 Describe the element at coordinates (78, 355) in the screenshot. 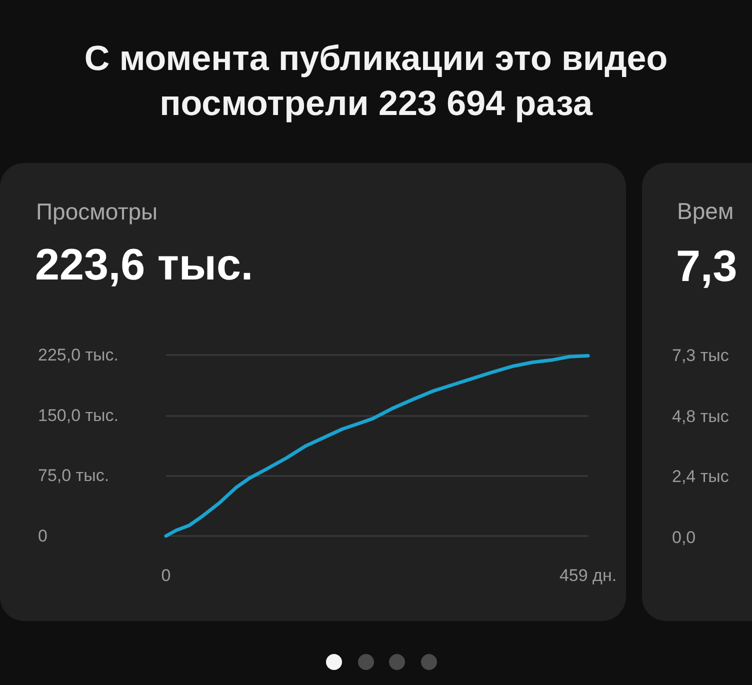

I see `y-tick-label: 225,0 тыс.` at that location.